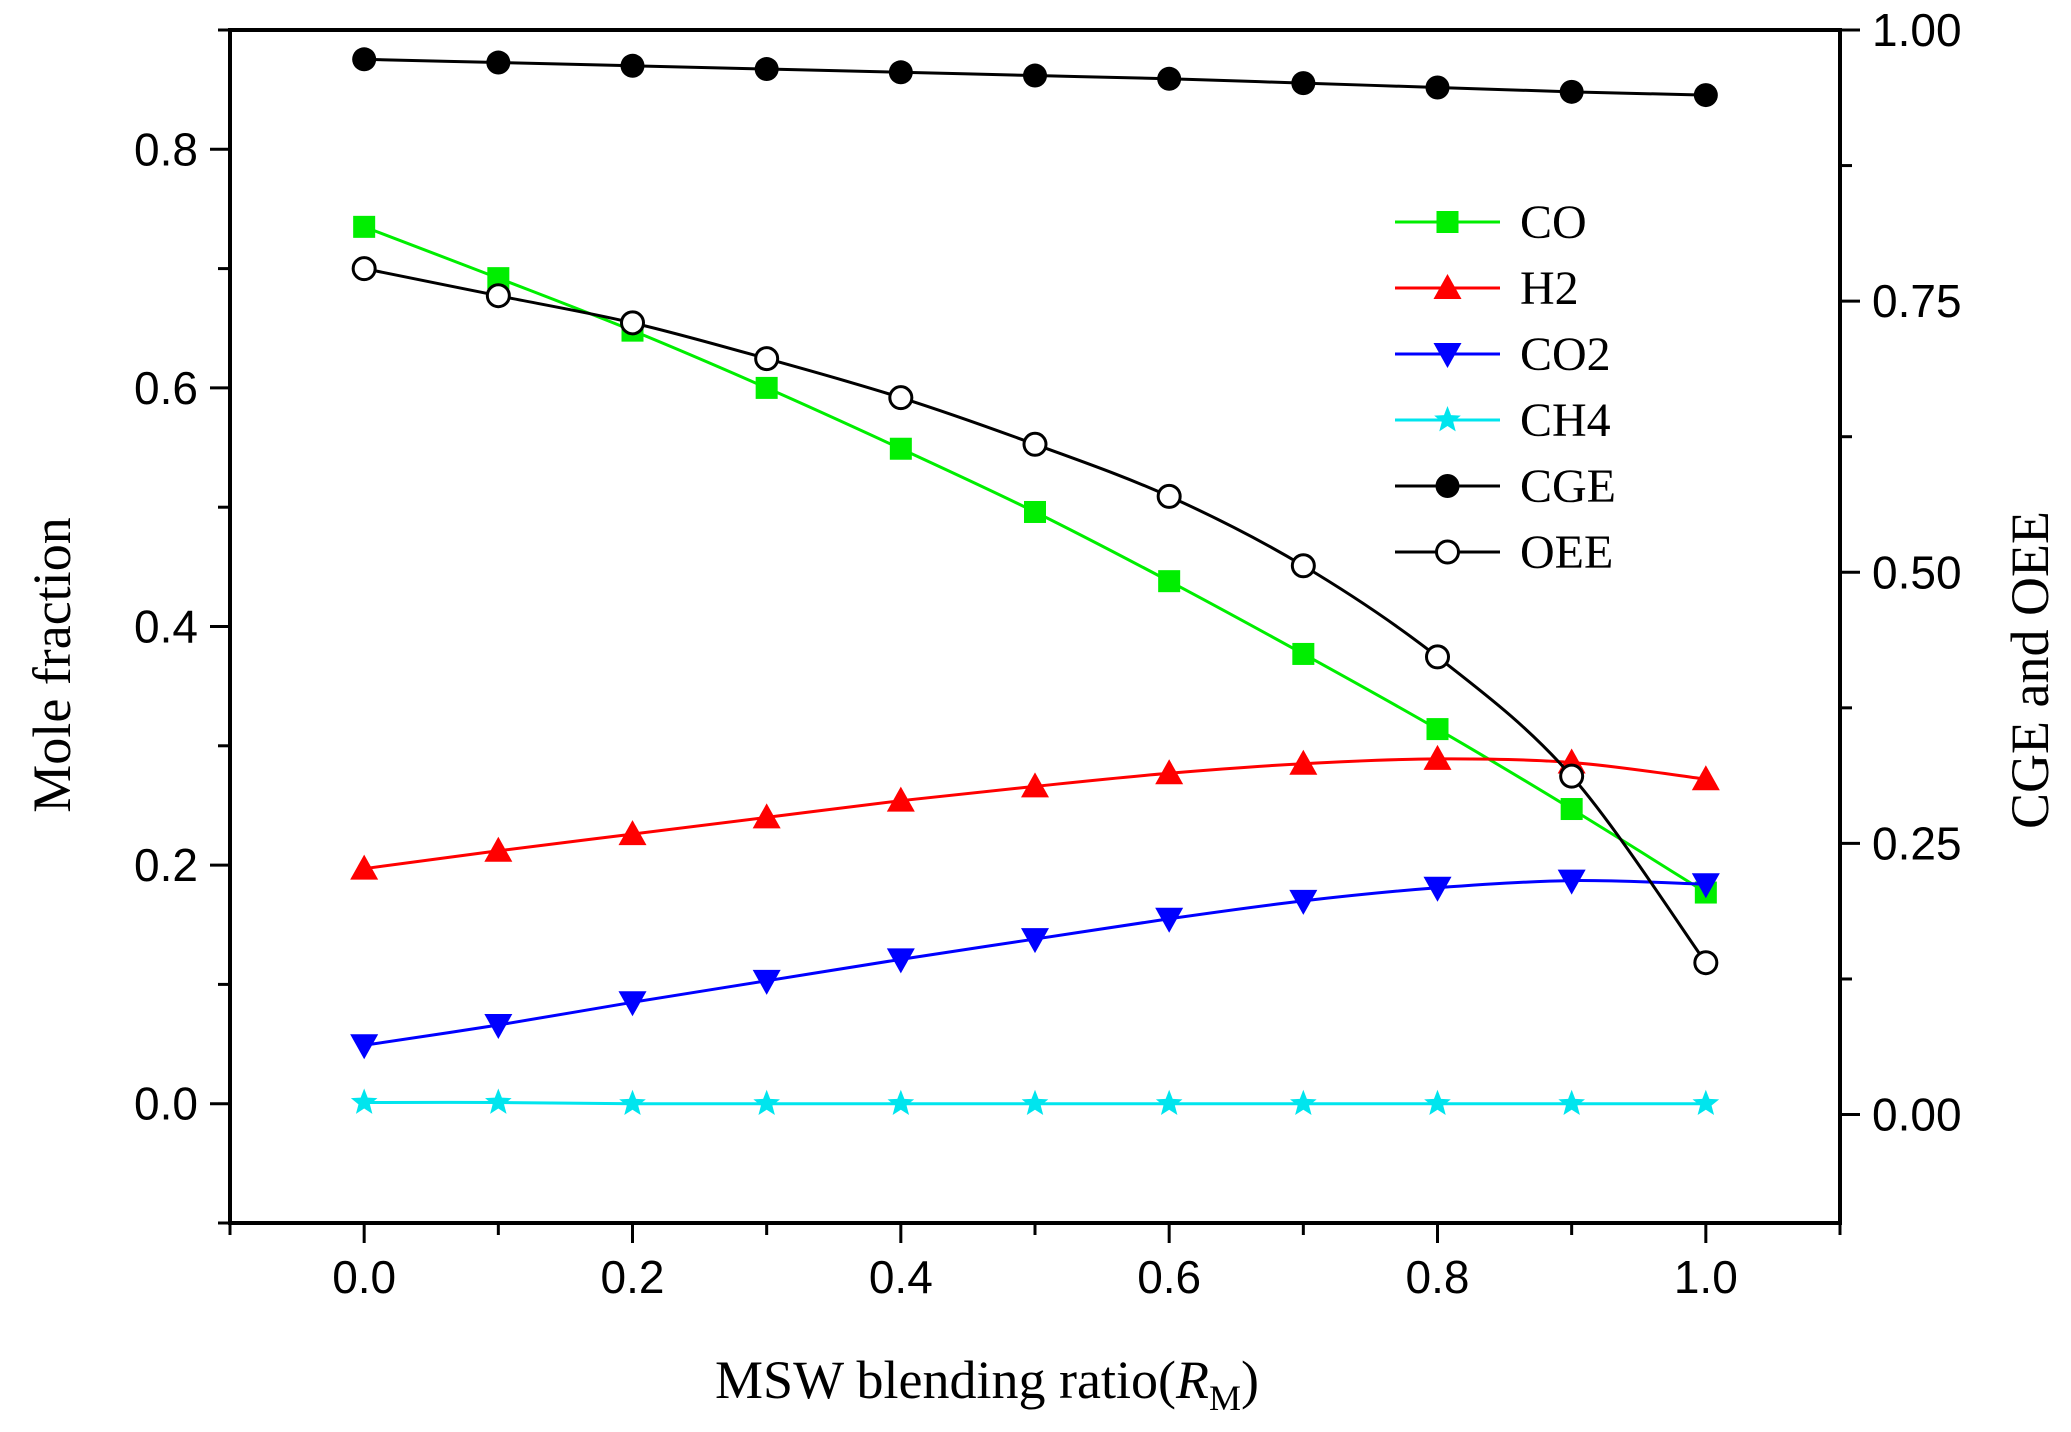 The width and height of the screenshot is (2071, 1432). What do you see at coordinates (1487, 288) in the screenshot?
I see `legend-item-h2: H2` at bounding box center [1487, 288].